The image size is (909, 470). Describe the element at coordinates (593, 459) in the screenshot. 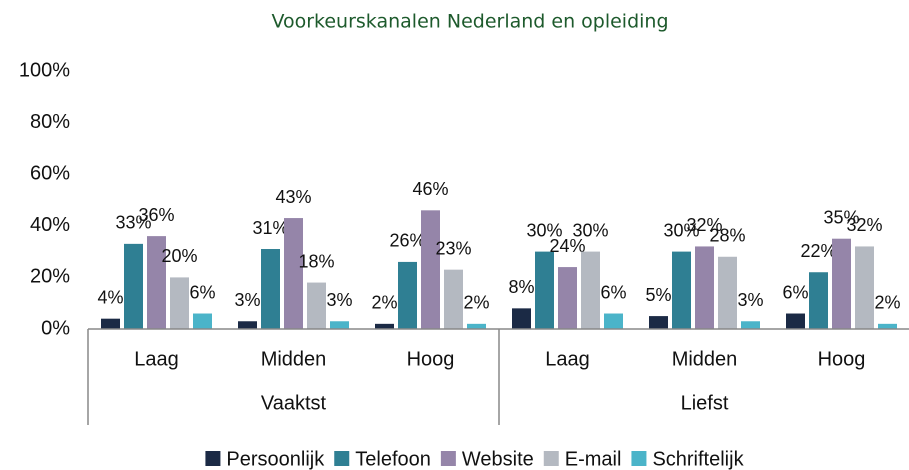

I see `legend-label: E-mail` at that location.